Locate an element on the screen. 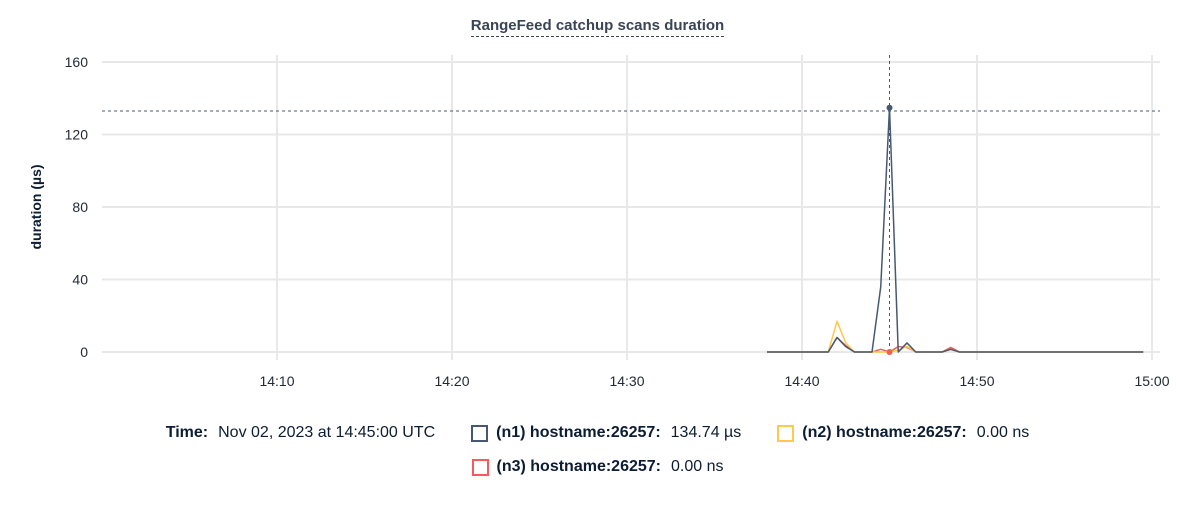 The image size is (1195, 506). legend-value: 134.74 µs is located at coordinates (706, 432).